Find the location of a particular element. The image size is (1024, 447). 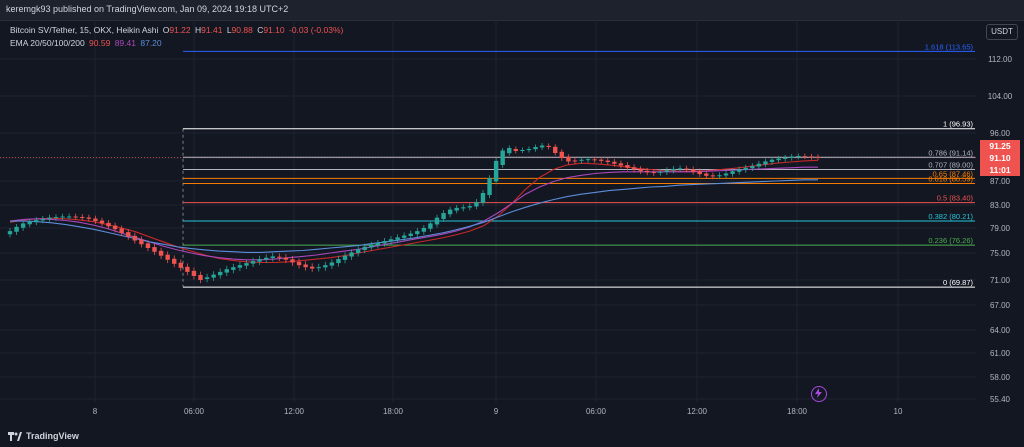

fib-label: 0.65 (87.46) is located at coordinates (953, 173).